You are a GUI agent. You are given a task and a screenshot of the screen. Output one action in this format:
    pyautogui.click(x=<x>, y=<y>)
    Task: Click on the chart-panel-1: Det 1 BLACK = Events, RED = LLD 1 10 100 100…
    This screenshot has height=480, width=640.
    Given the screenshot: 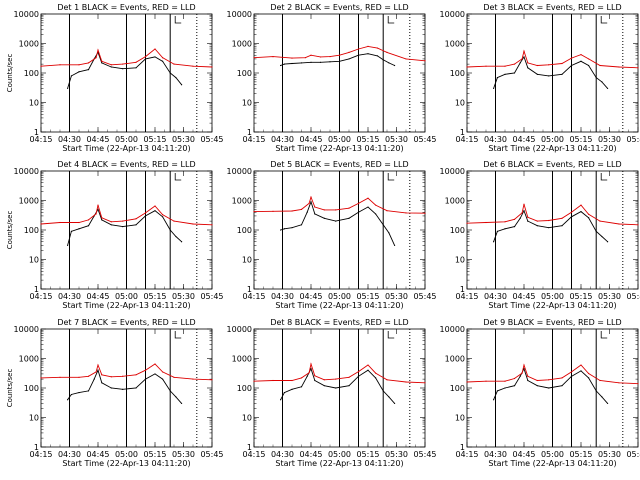 What is the action you would take?
    pyautogui.click(x=115, y=78)
    